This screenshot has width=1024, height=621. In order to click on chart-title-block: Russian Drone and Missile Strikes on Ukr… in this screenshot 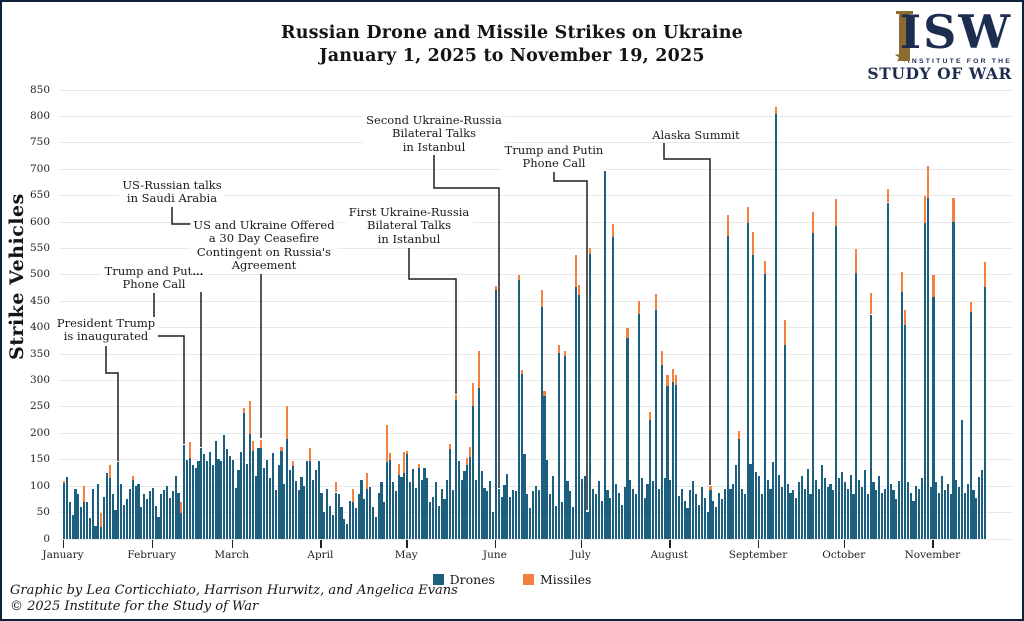, I will do `click(512, 45)`.